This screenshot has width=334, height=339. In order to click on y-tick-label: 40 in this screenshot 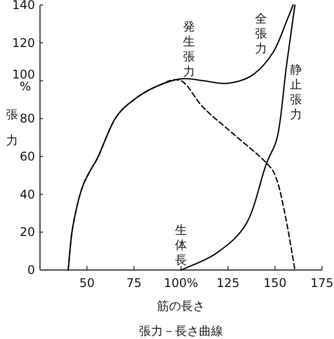, I will do `click(27, 194)`.